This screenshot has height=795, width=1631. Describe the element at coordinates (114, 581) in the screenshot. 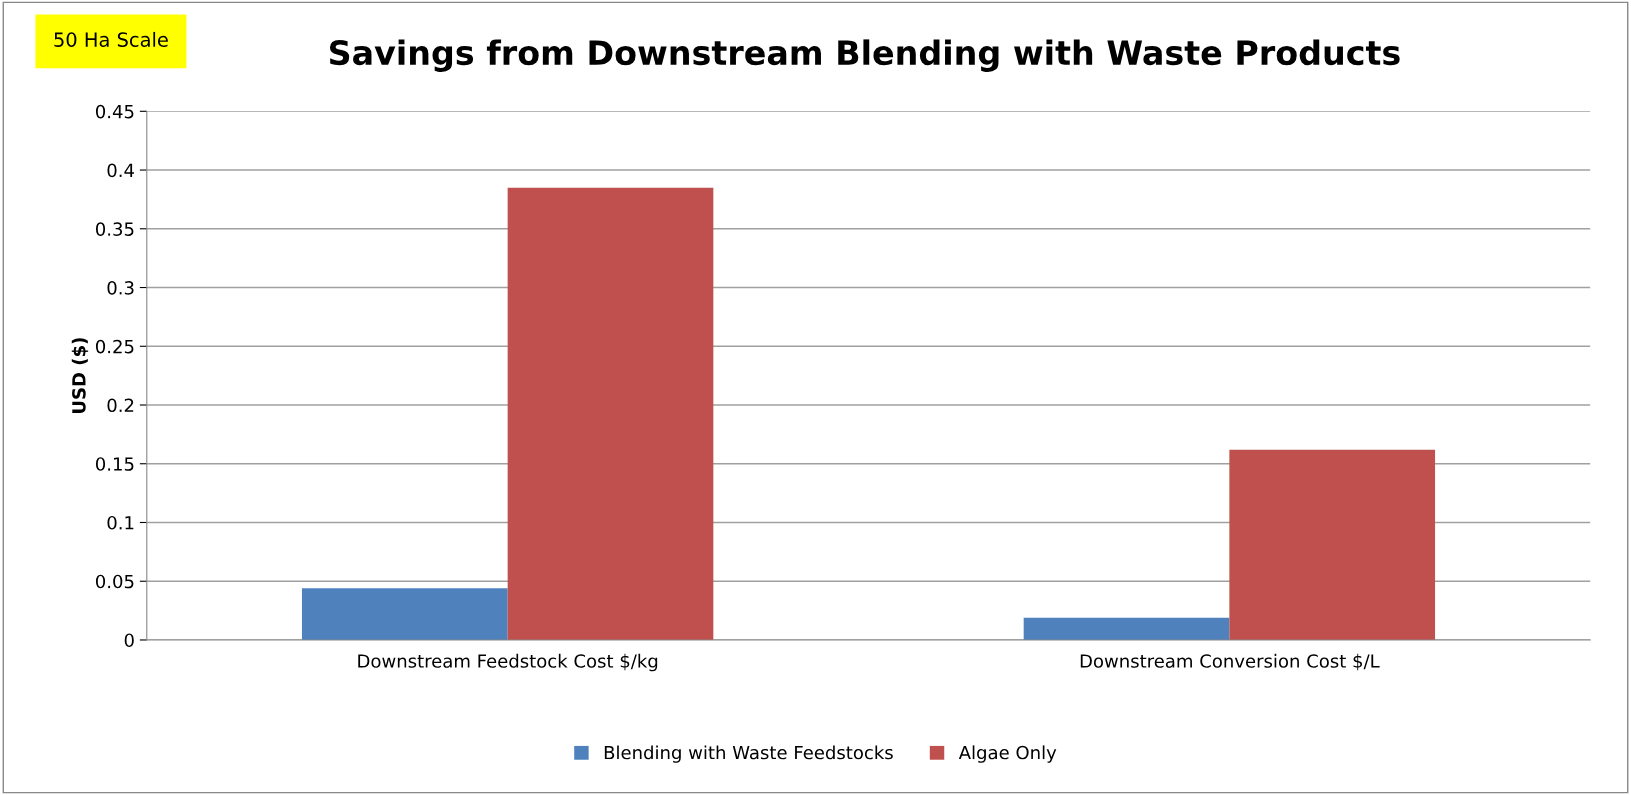

I see `y-tick-label: 0.05` at that location.